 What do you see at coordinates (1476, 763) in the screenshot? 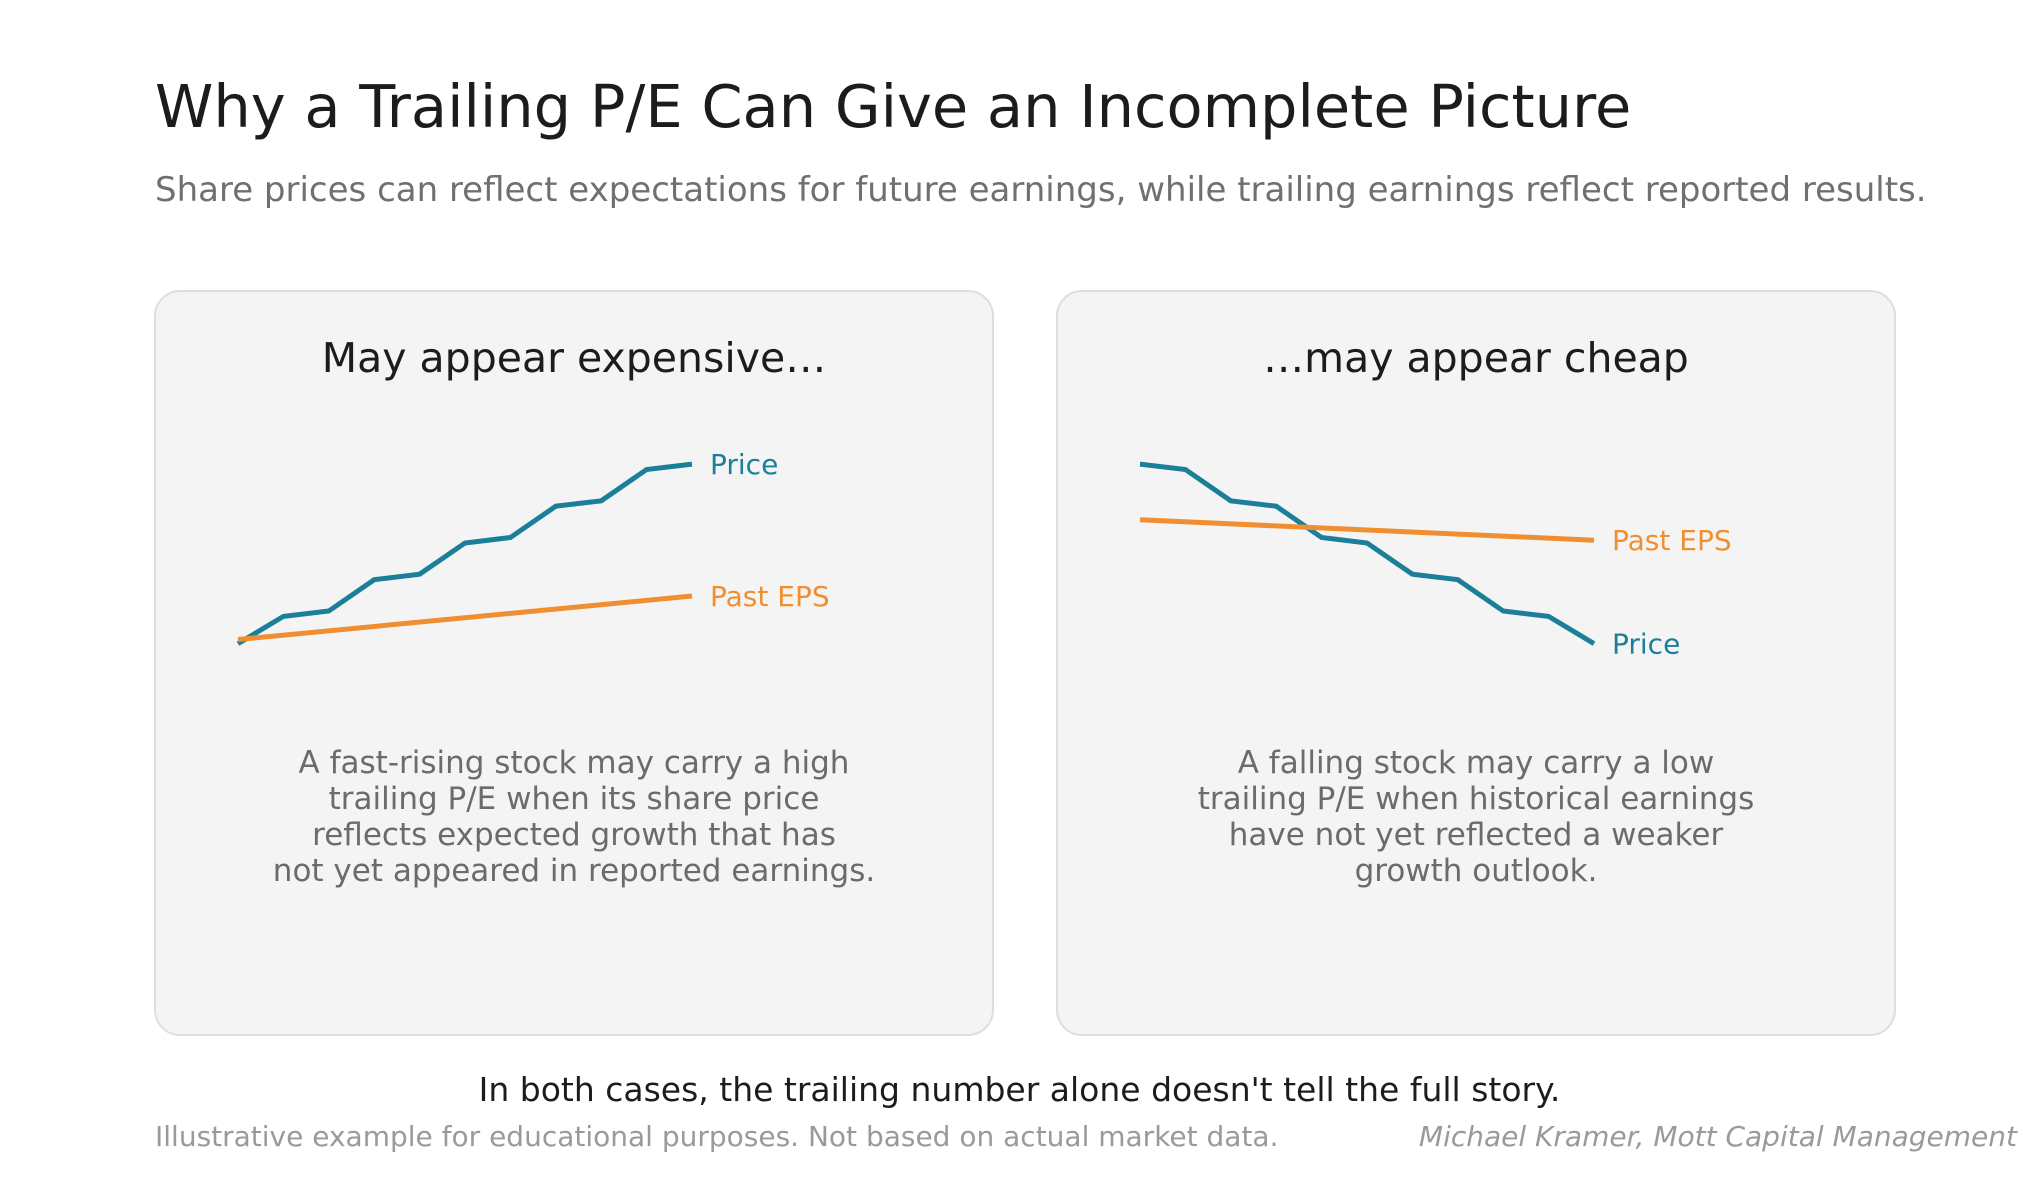
I see `description-line: A falling stock may carry a low` at bounding box center [1476, 763].